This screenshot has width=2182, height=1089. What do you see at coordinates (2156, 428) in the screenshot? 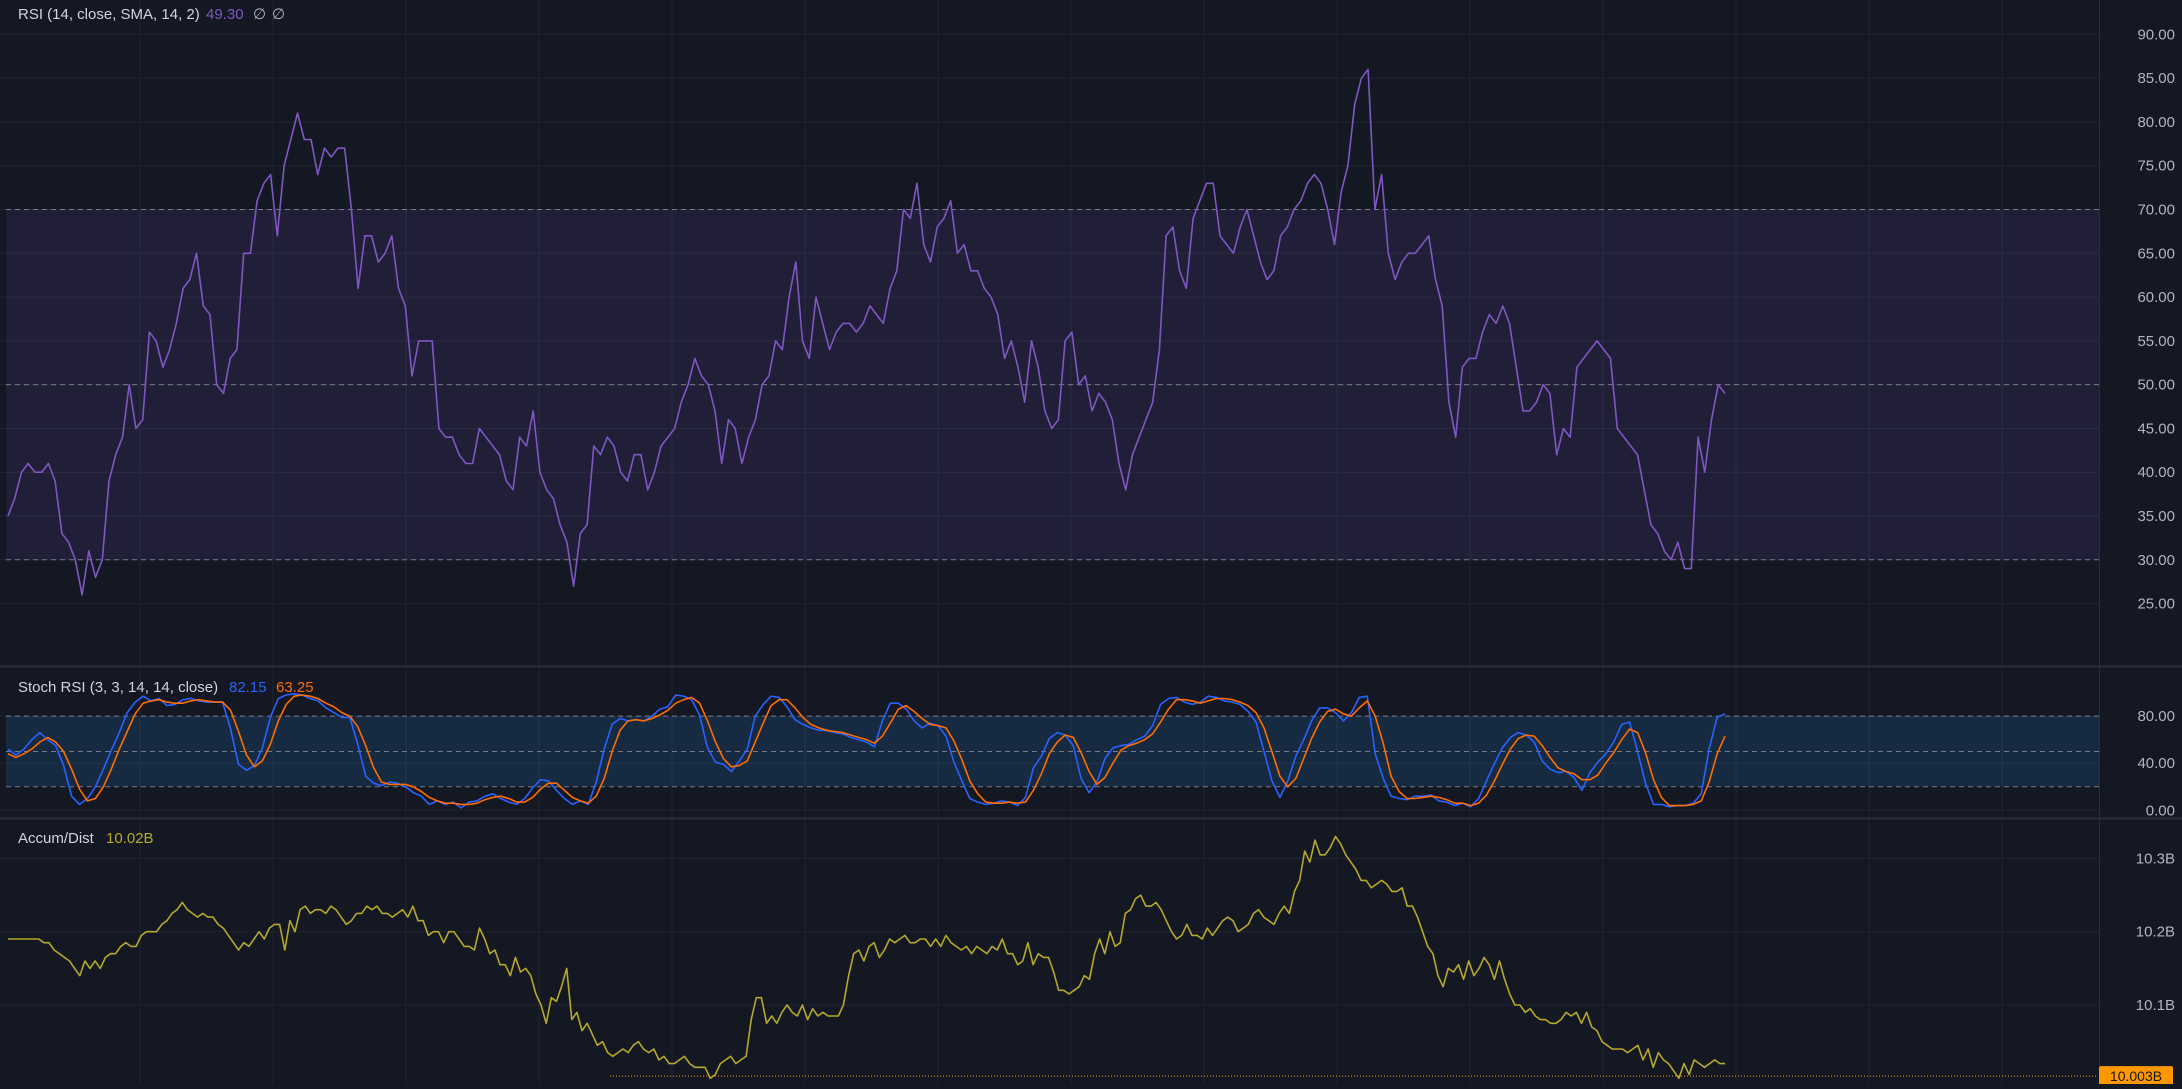
I see `axis-tick-label: 45.00` at bounding box center [2156, 428].